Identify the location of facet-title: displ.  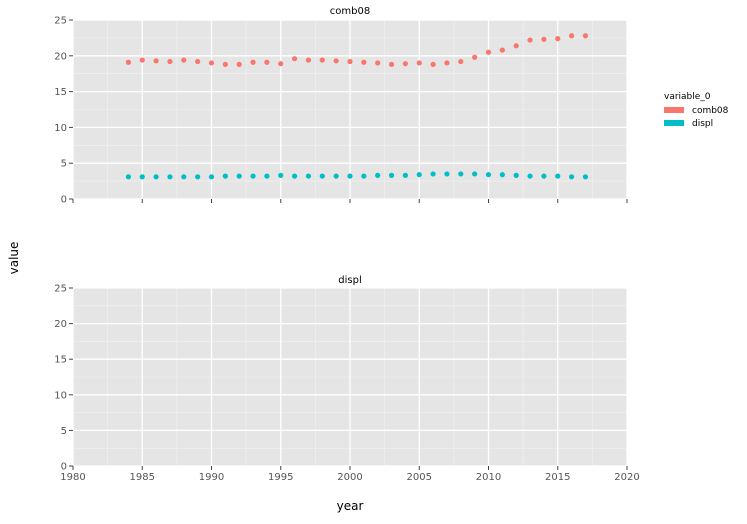
(349, 280).